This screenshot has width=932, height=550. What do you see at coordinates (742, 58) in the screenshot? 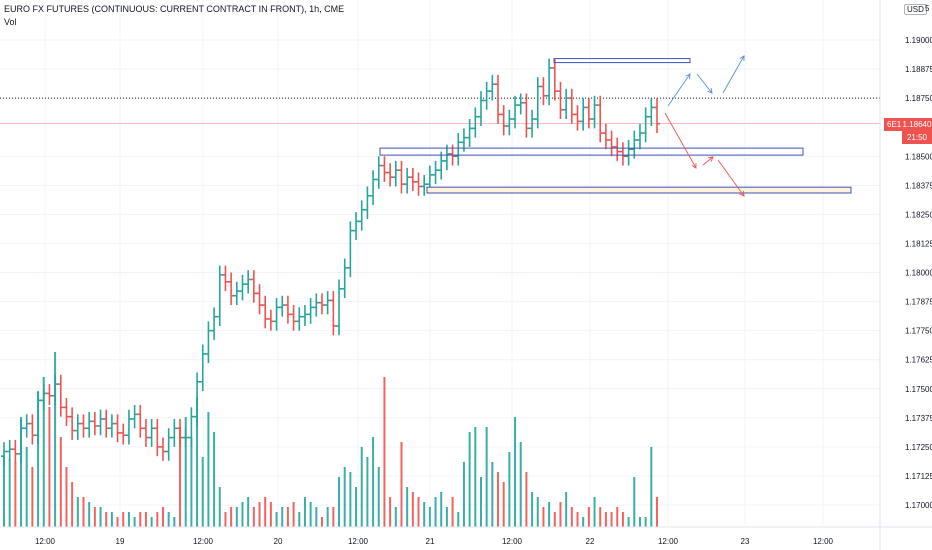
I see `bullish-arrow-3-head` at bounding box center [742, 58].